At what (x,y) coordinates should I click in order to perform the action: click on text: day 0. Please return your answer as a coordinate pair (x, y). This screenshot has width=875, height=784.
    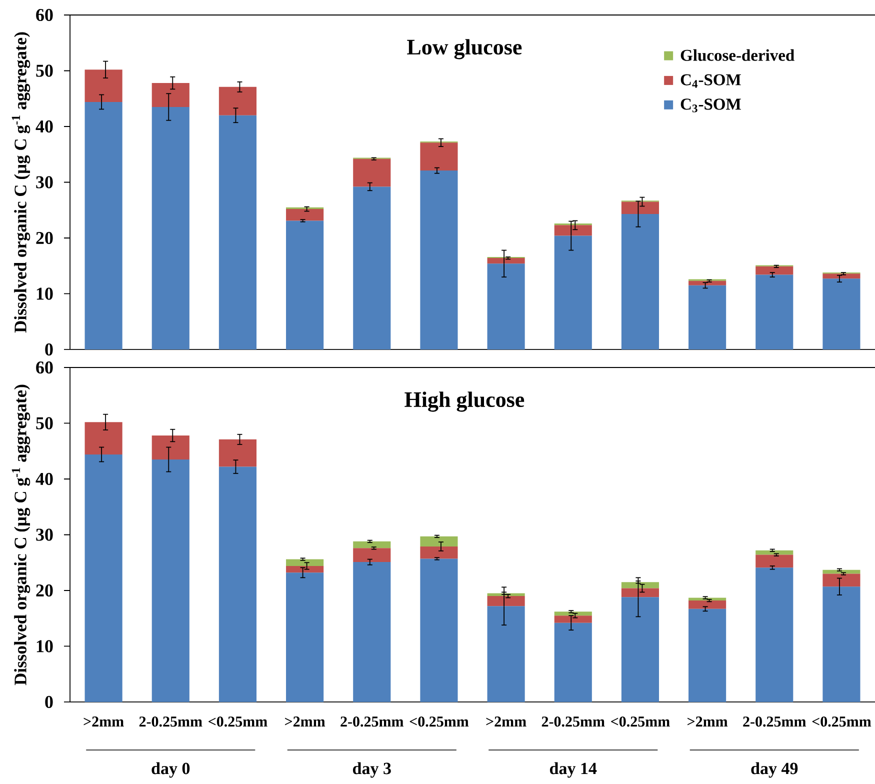
    Looking at the image, I should click on (171, 770).